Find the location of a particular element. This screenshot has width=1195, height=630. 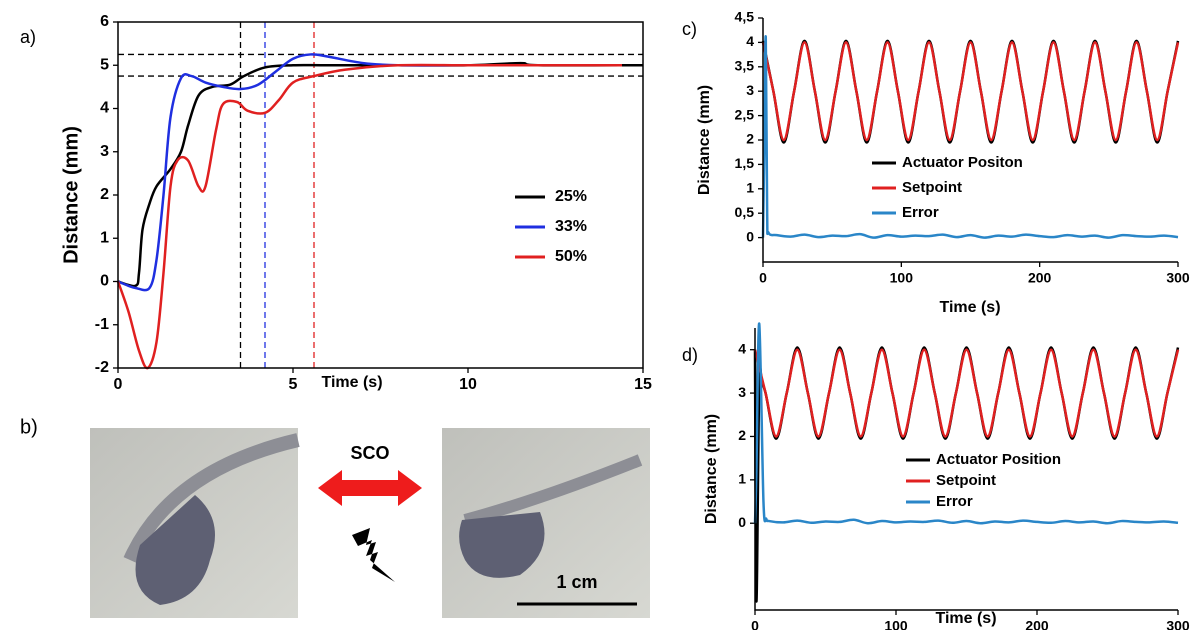

panel-label: c) is located at coordinates (689, 29).